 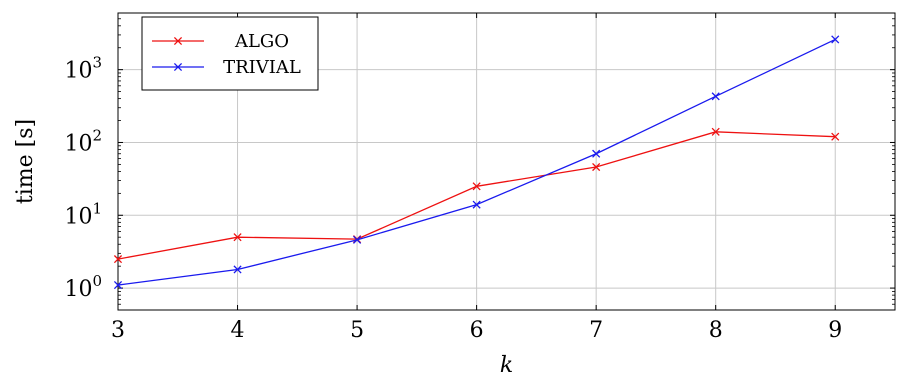 What do you see at coordinates (357, 330) in the screenshot?
I see `x-tick-label: 5` at bounding box center [357, 330].